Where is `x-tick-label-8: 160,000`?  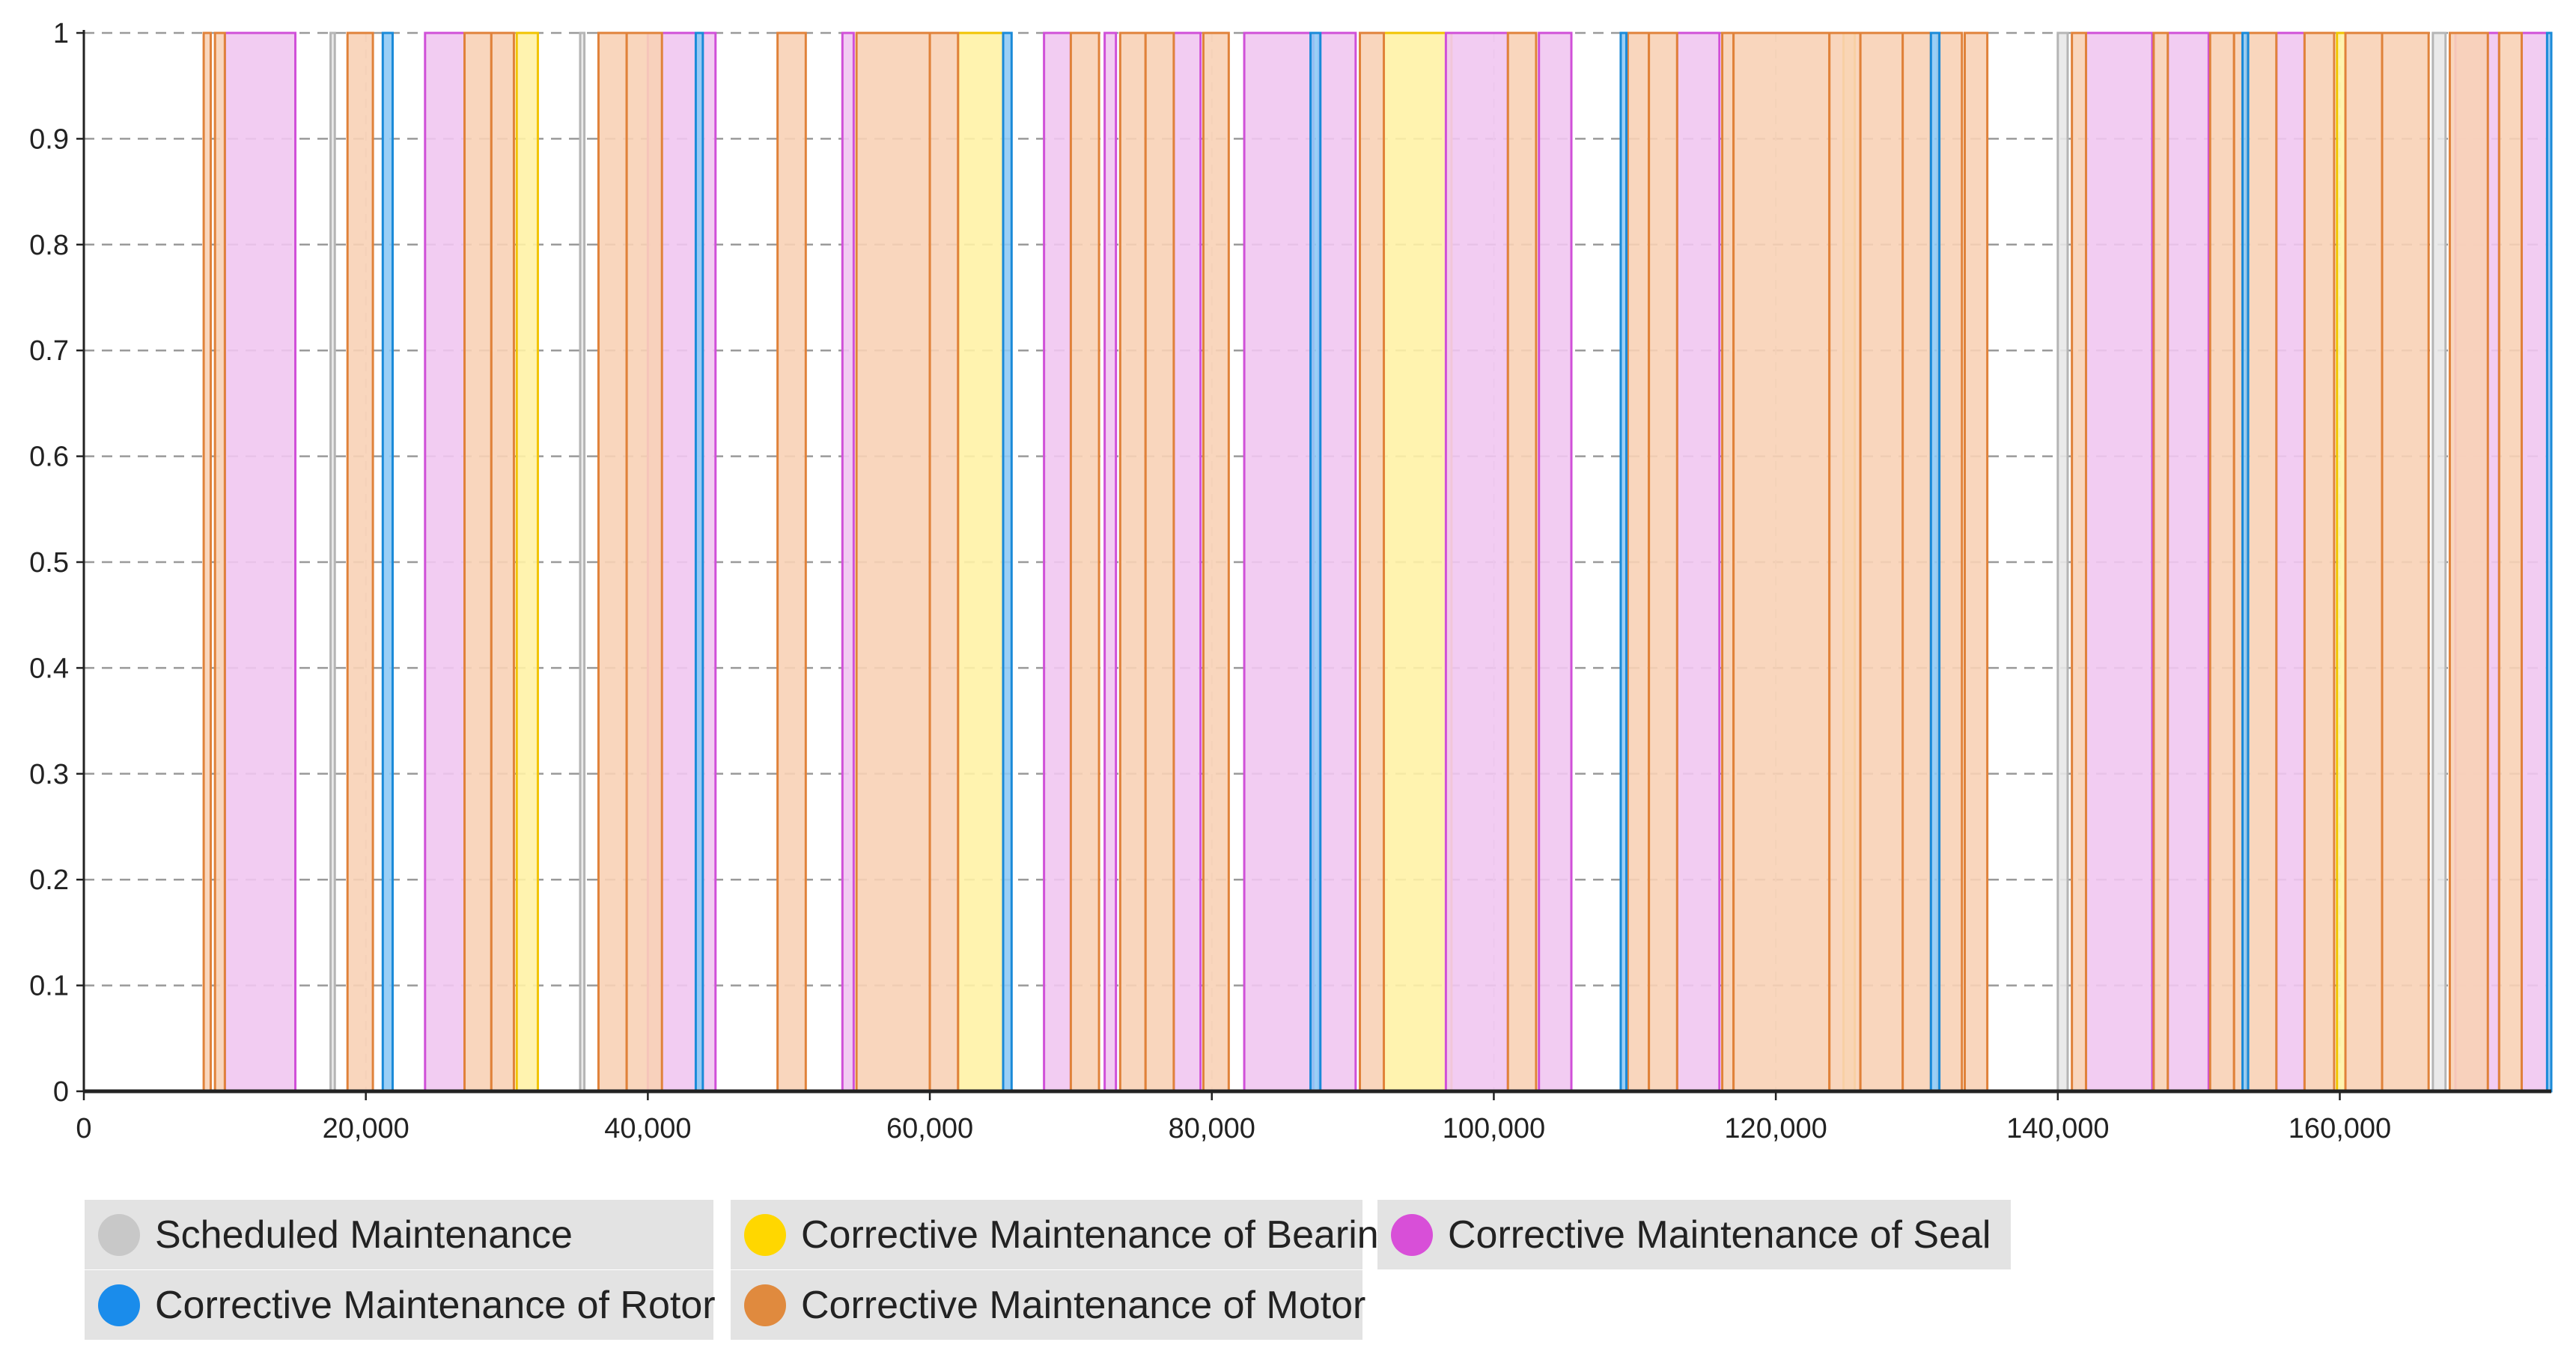 x-tick-label-8: 160,000 is located at coordinates (2340, 1129).